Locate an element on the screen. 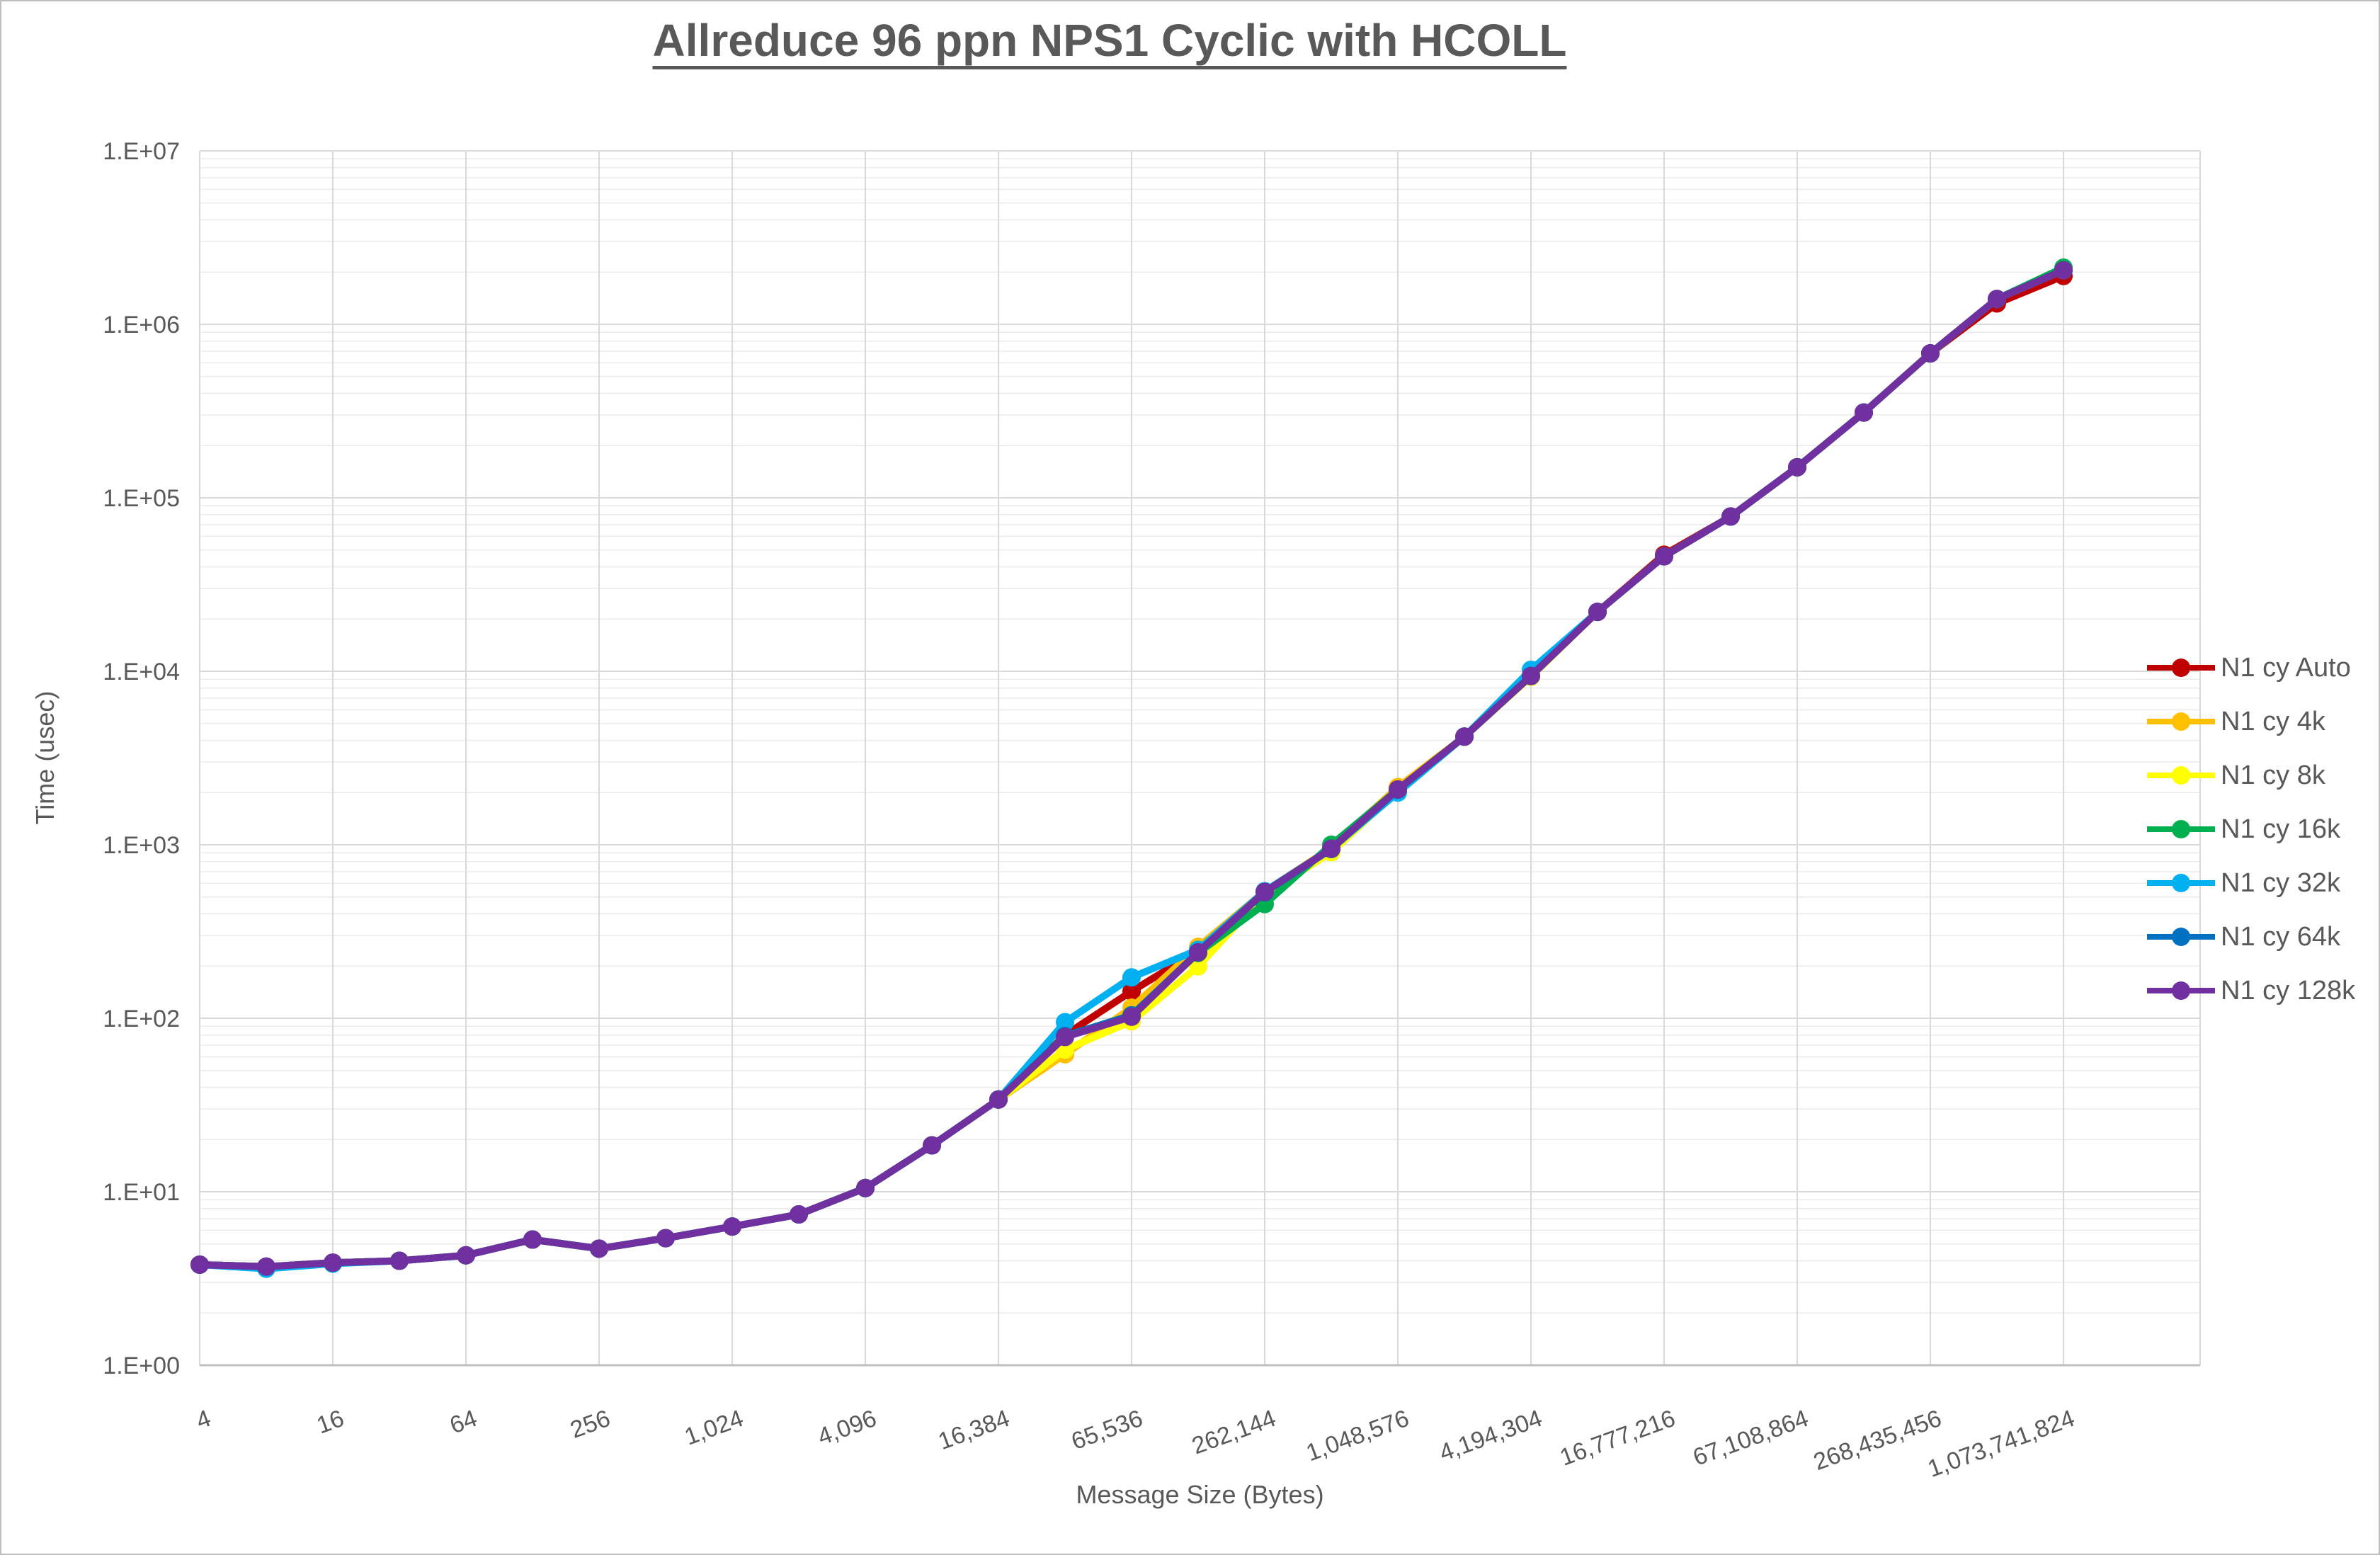 This screenshot has height=1555, width=2380. legend-item: N1 cy 8k is located at coordinates (2250, 775).